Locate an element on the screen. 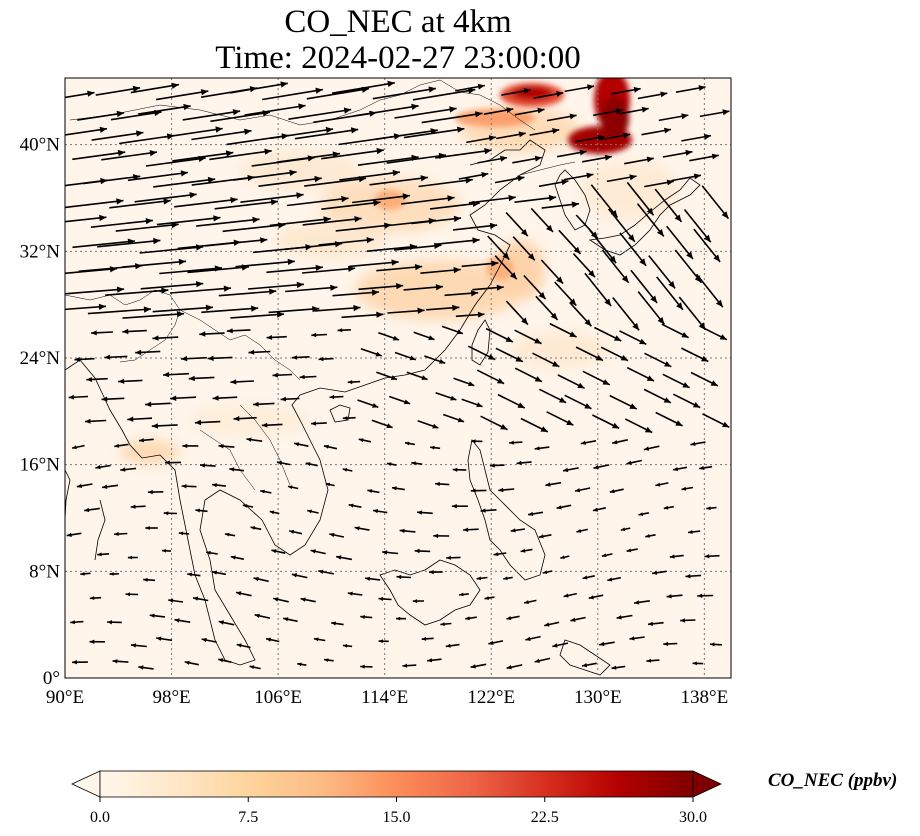 Image resolution: width=920 pixels, height=836 pixels. colorbar-max-extend is located at coordinates (707, 784).